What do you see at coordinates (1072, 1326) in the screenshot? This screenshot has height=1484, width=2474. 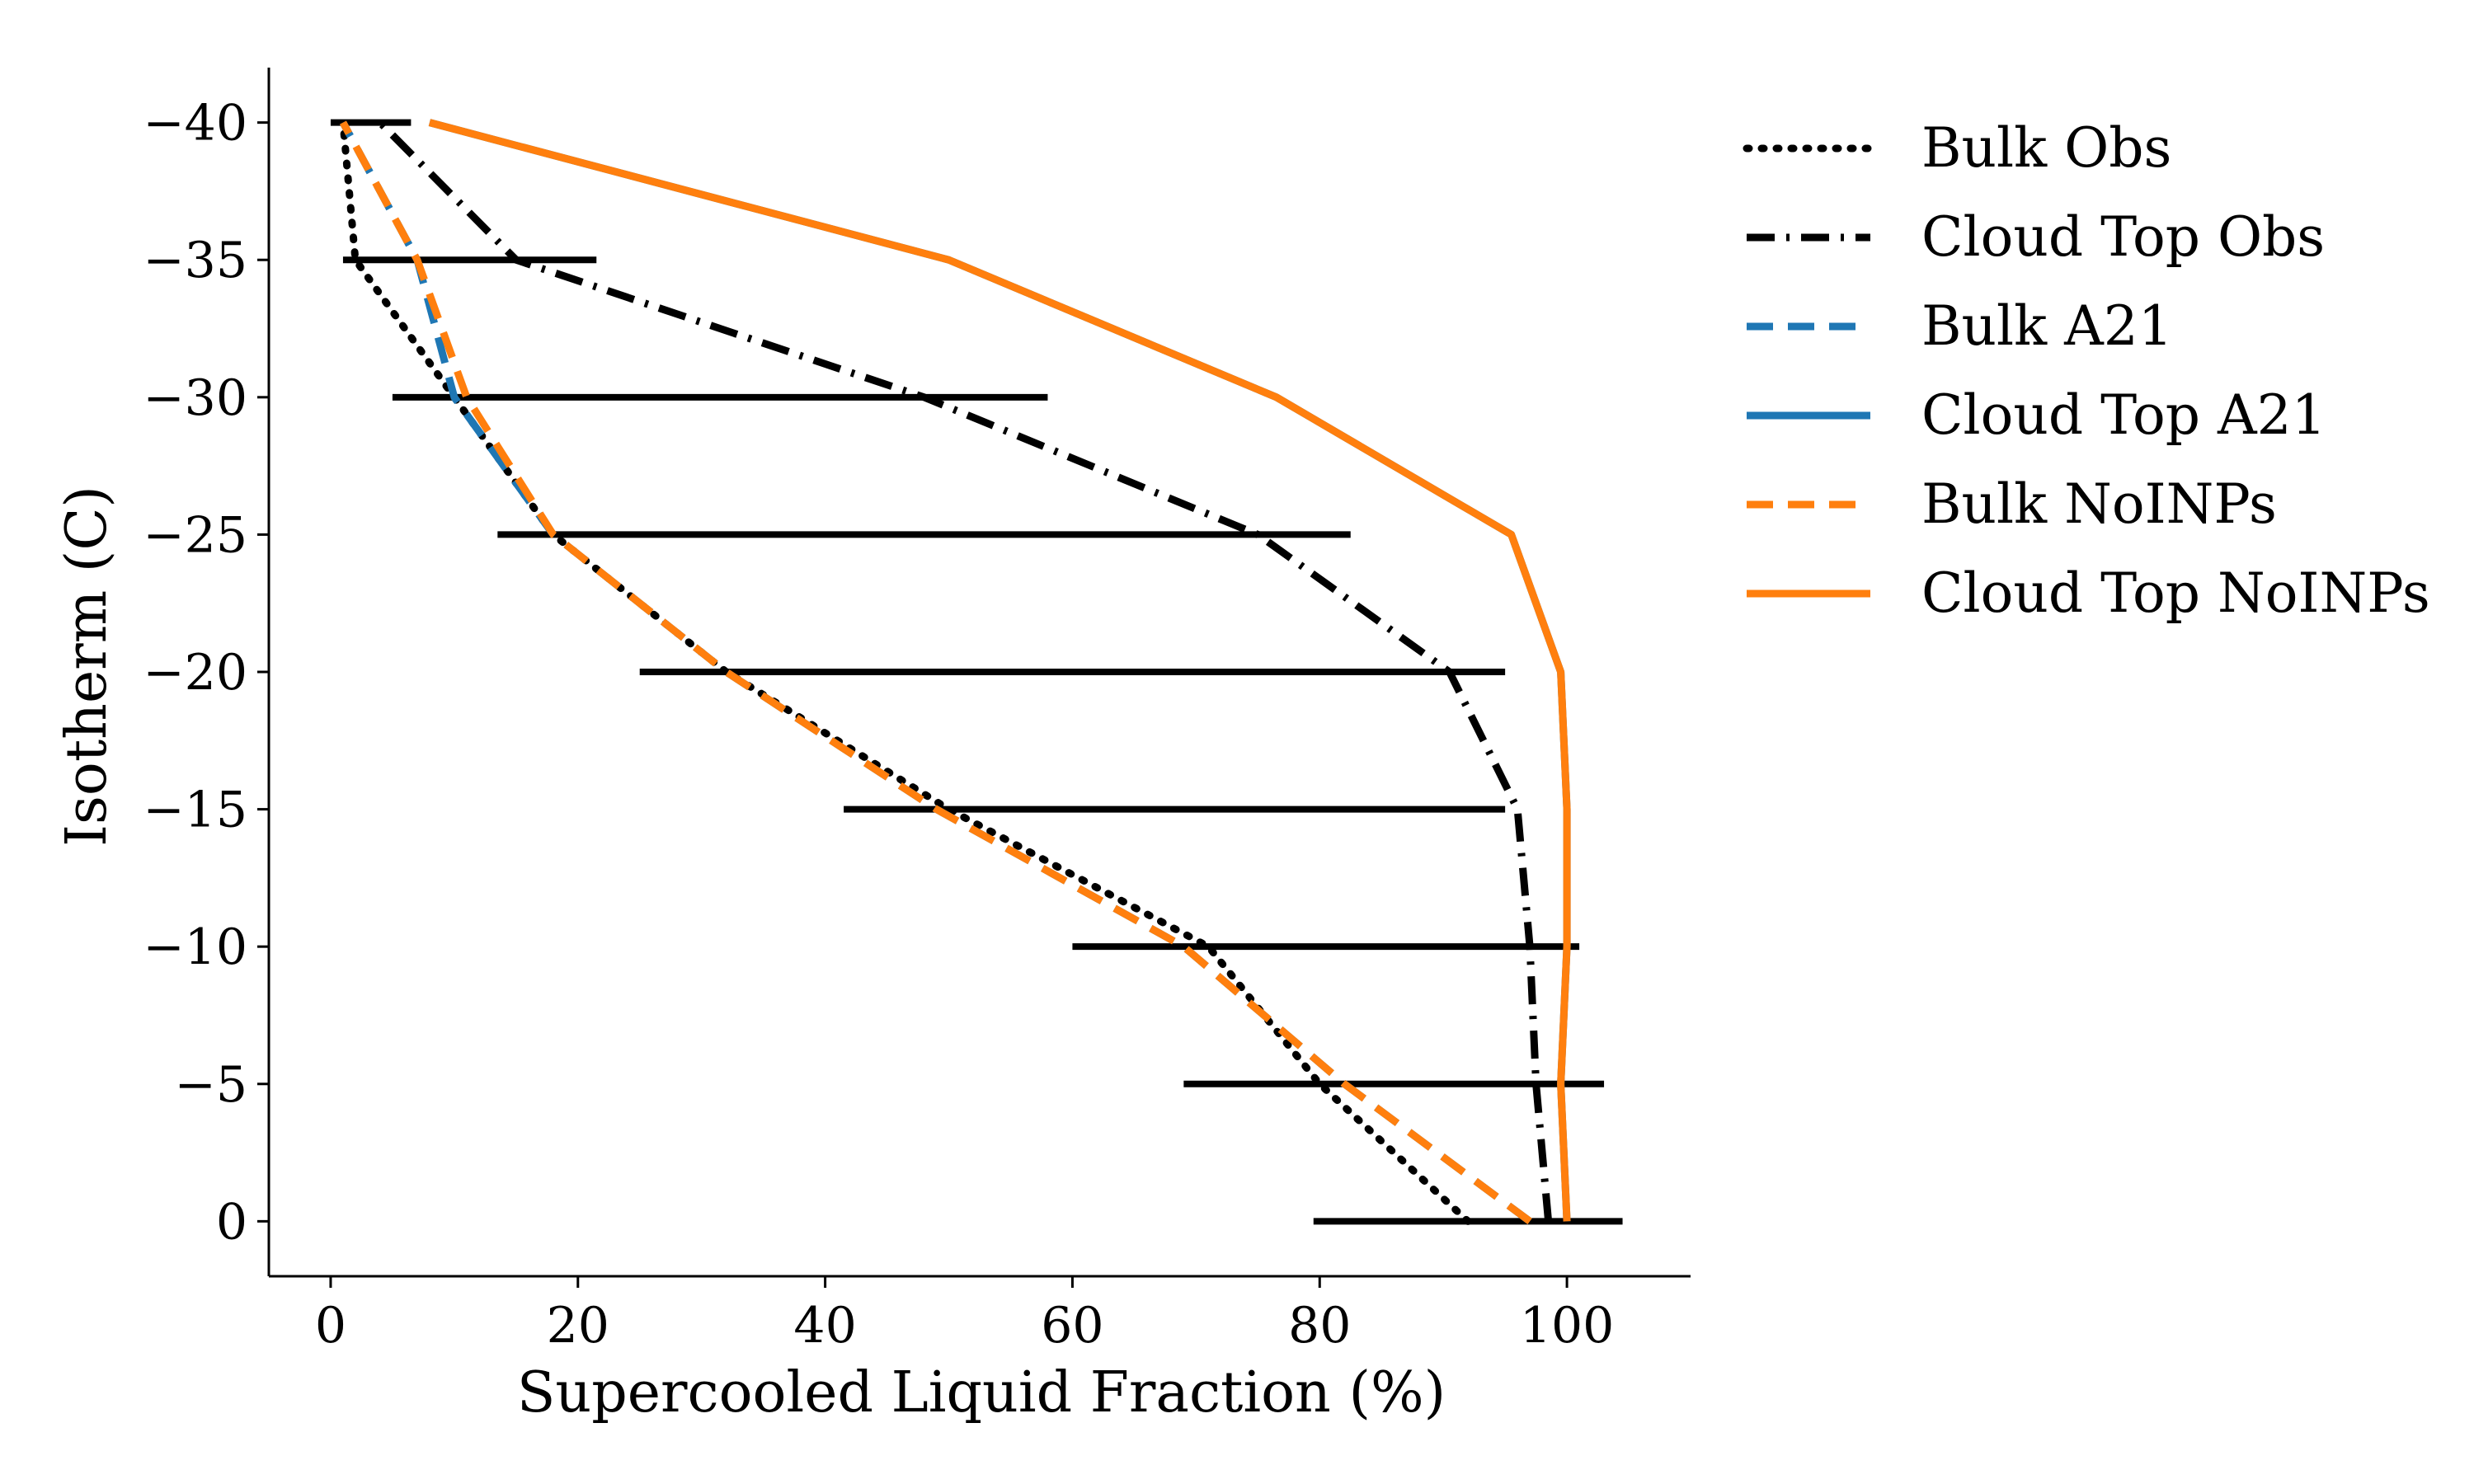 I see `x-tick-label-3: 60` at bounding box center [1072, 1326].